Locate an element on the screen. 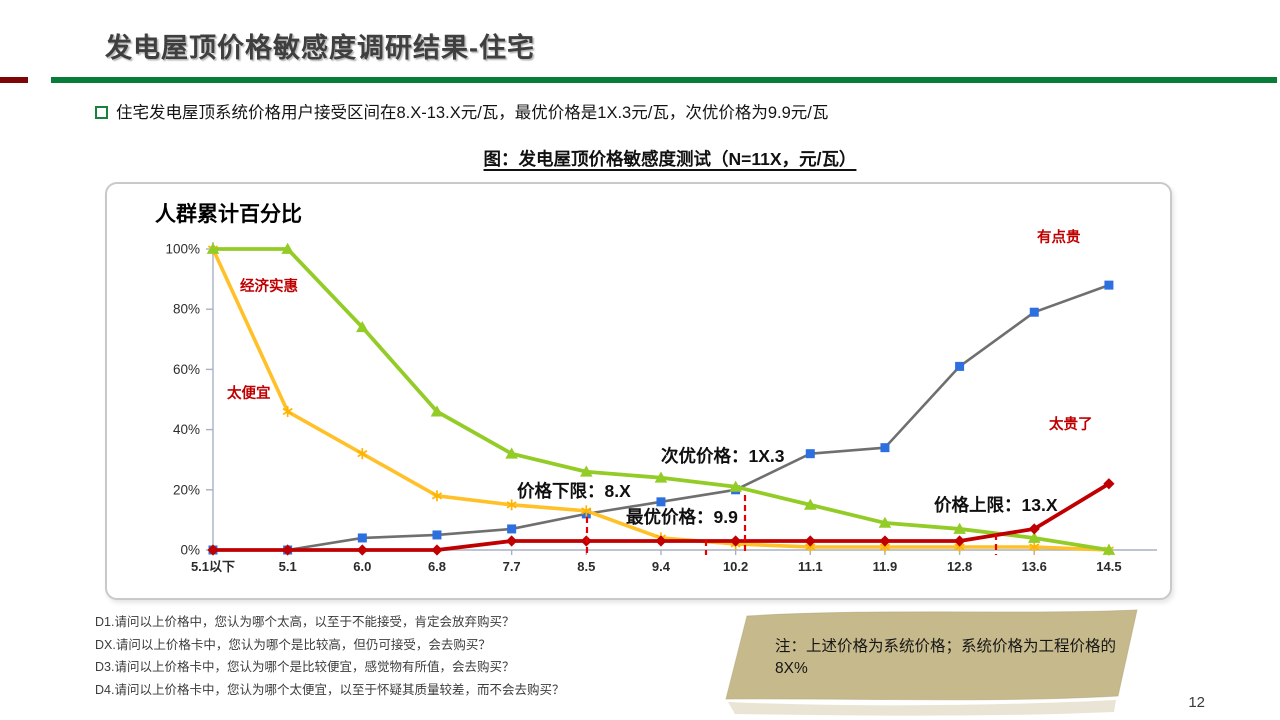  svg-text: 太便宜 is located at coordinates (249, 393).